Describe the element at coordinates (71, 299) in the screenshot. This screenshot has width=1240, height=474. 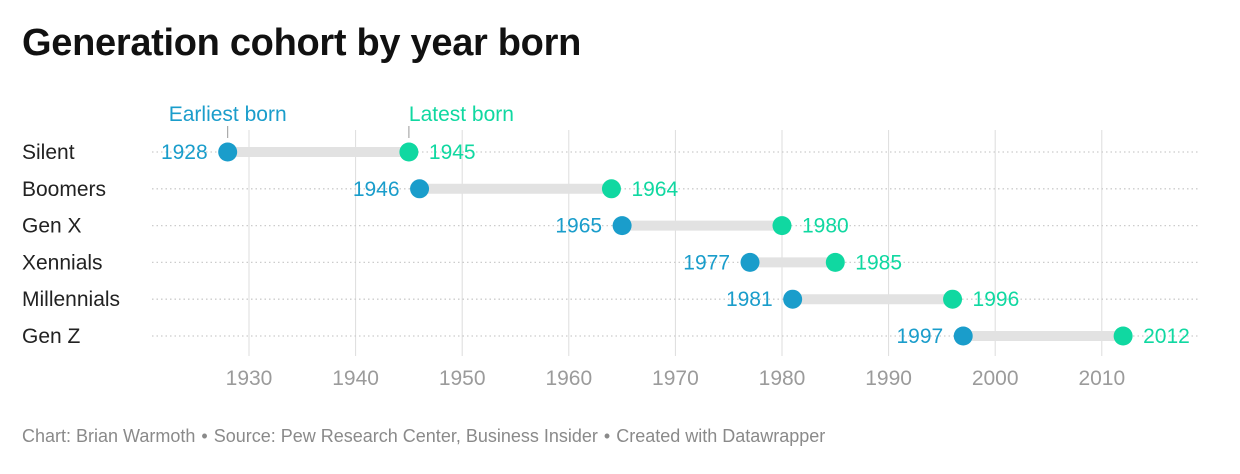
I see `row-label: Millennials` at that location.